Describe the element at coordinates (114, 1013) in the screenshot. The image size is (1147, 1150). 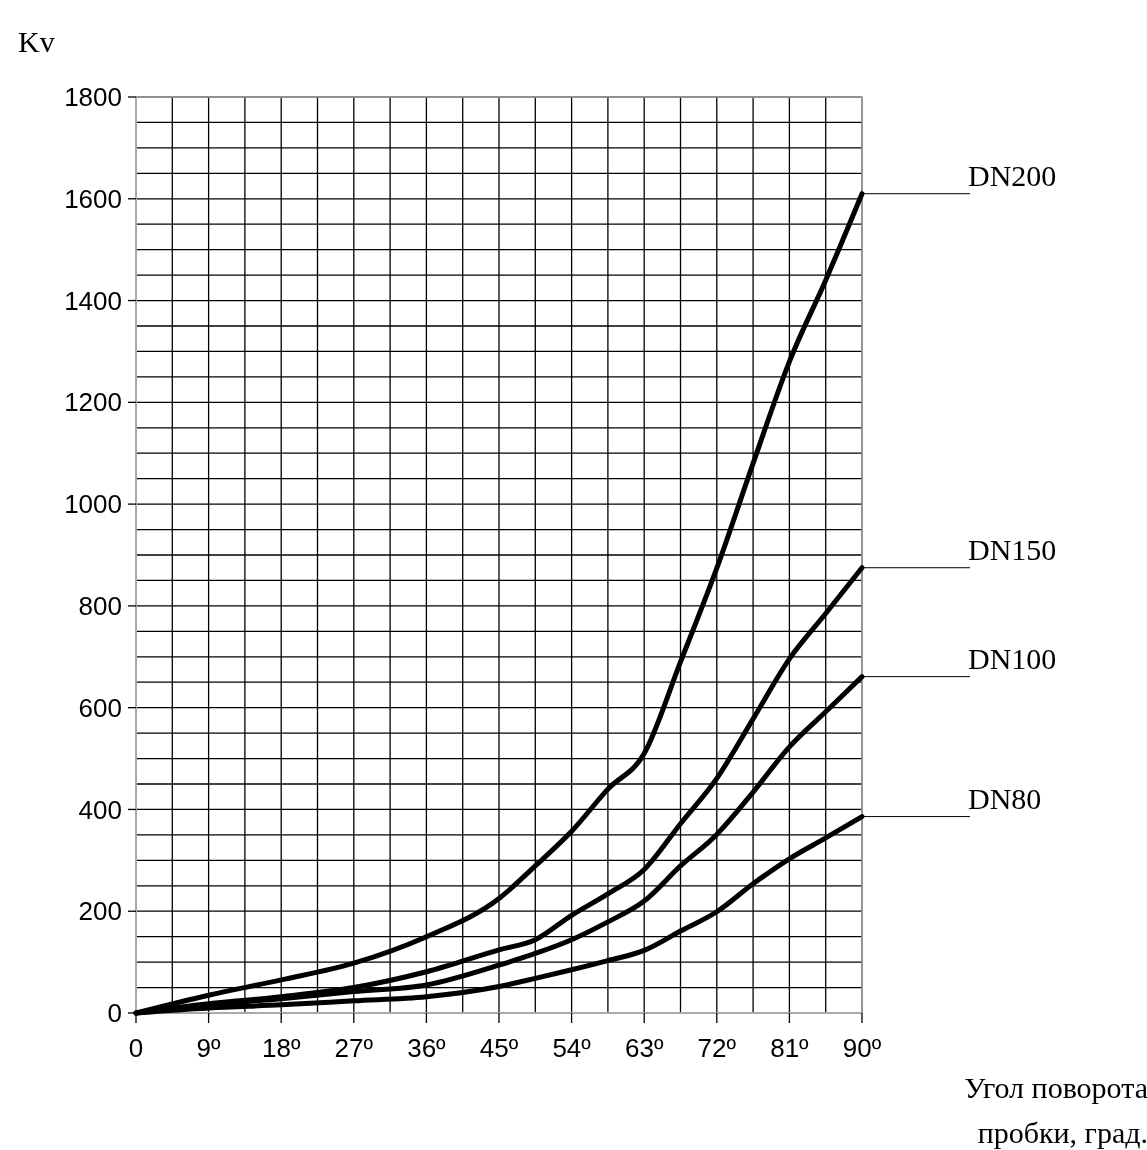
I see `y-tick-label: 0` at that location.